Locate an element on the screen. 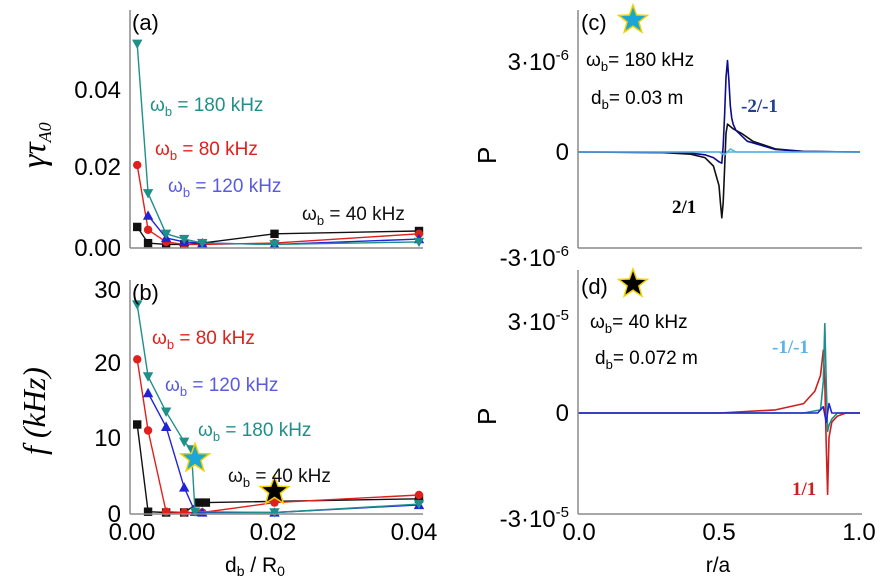 The height and width of the screenshot is (580, 891). panel-b-xtick-3: 0.04 is located at coordinates (414, 532).